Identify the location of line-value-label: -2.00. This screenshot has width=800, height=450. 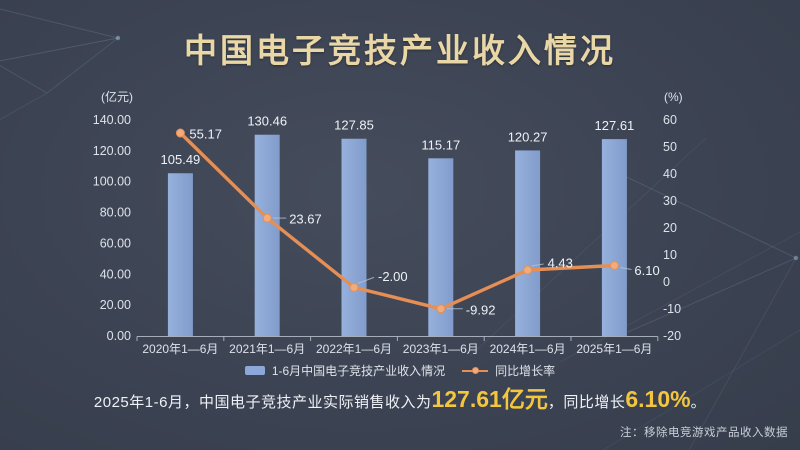
(393, 276).